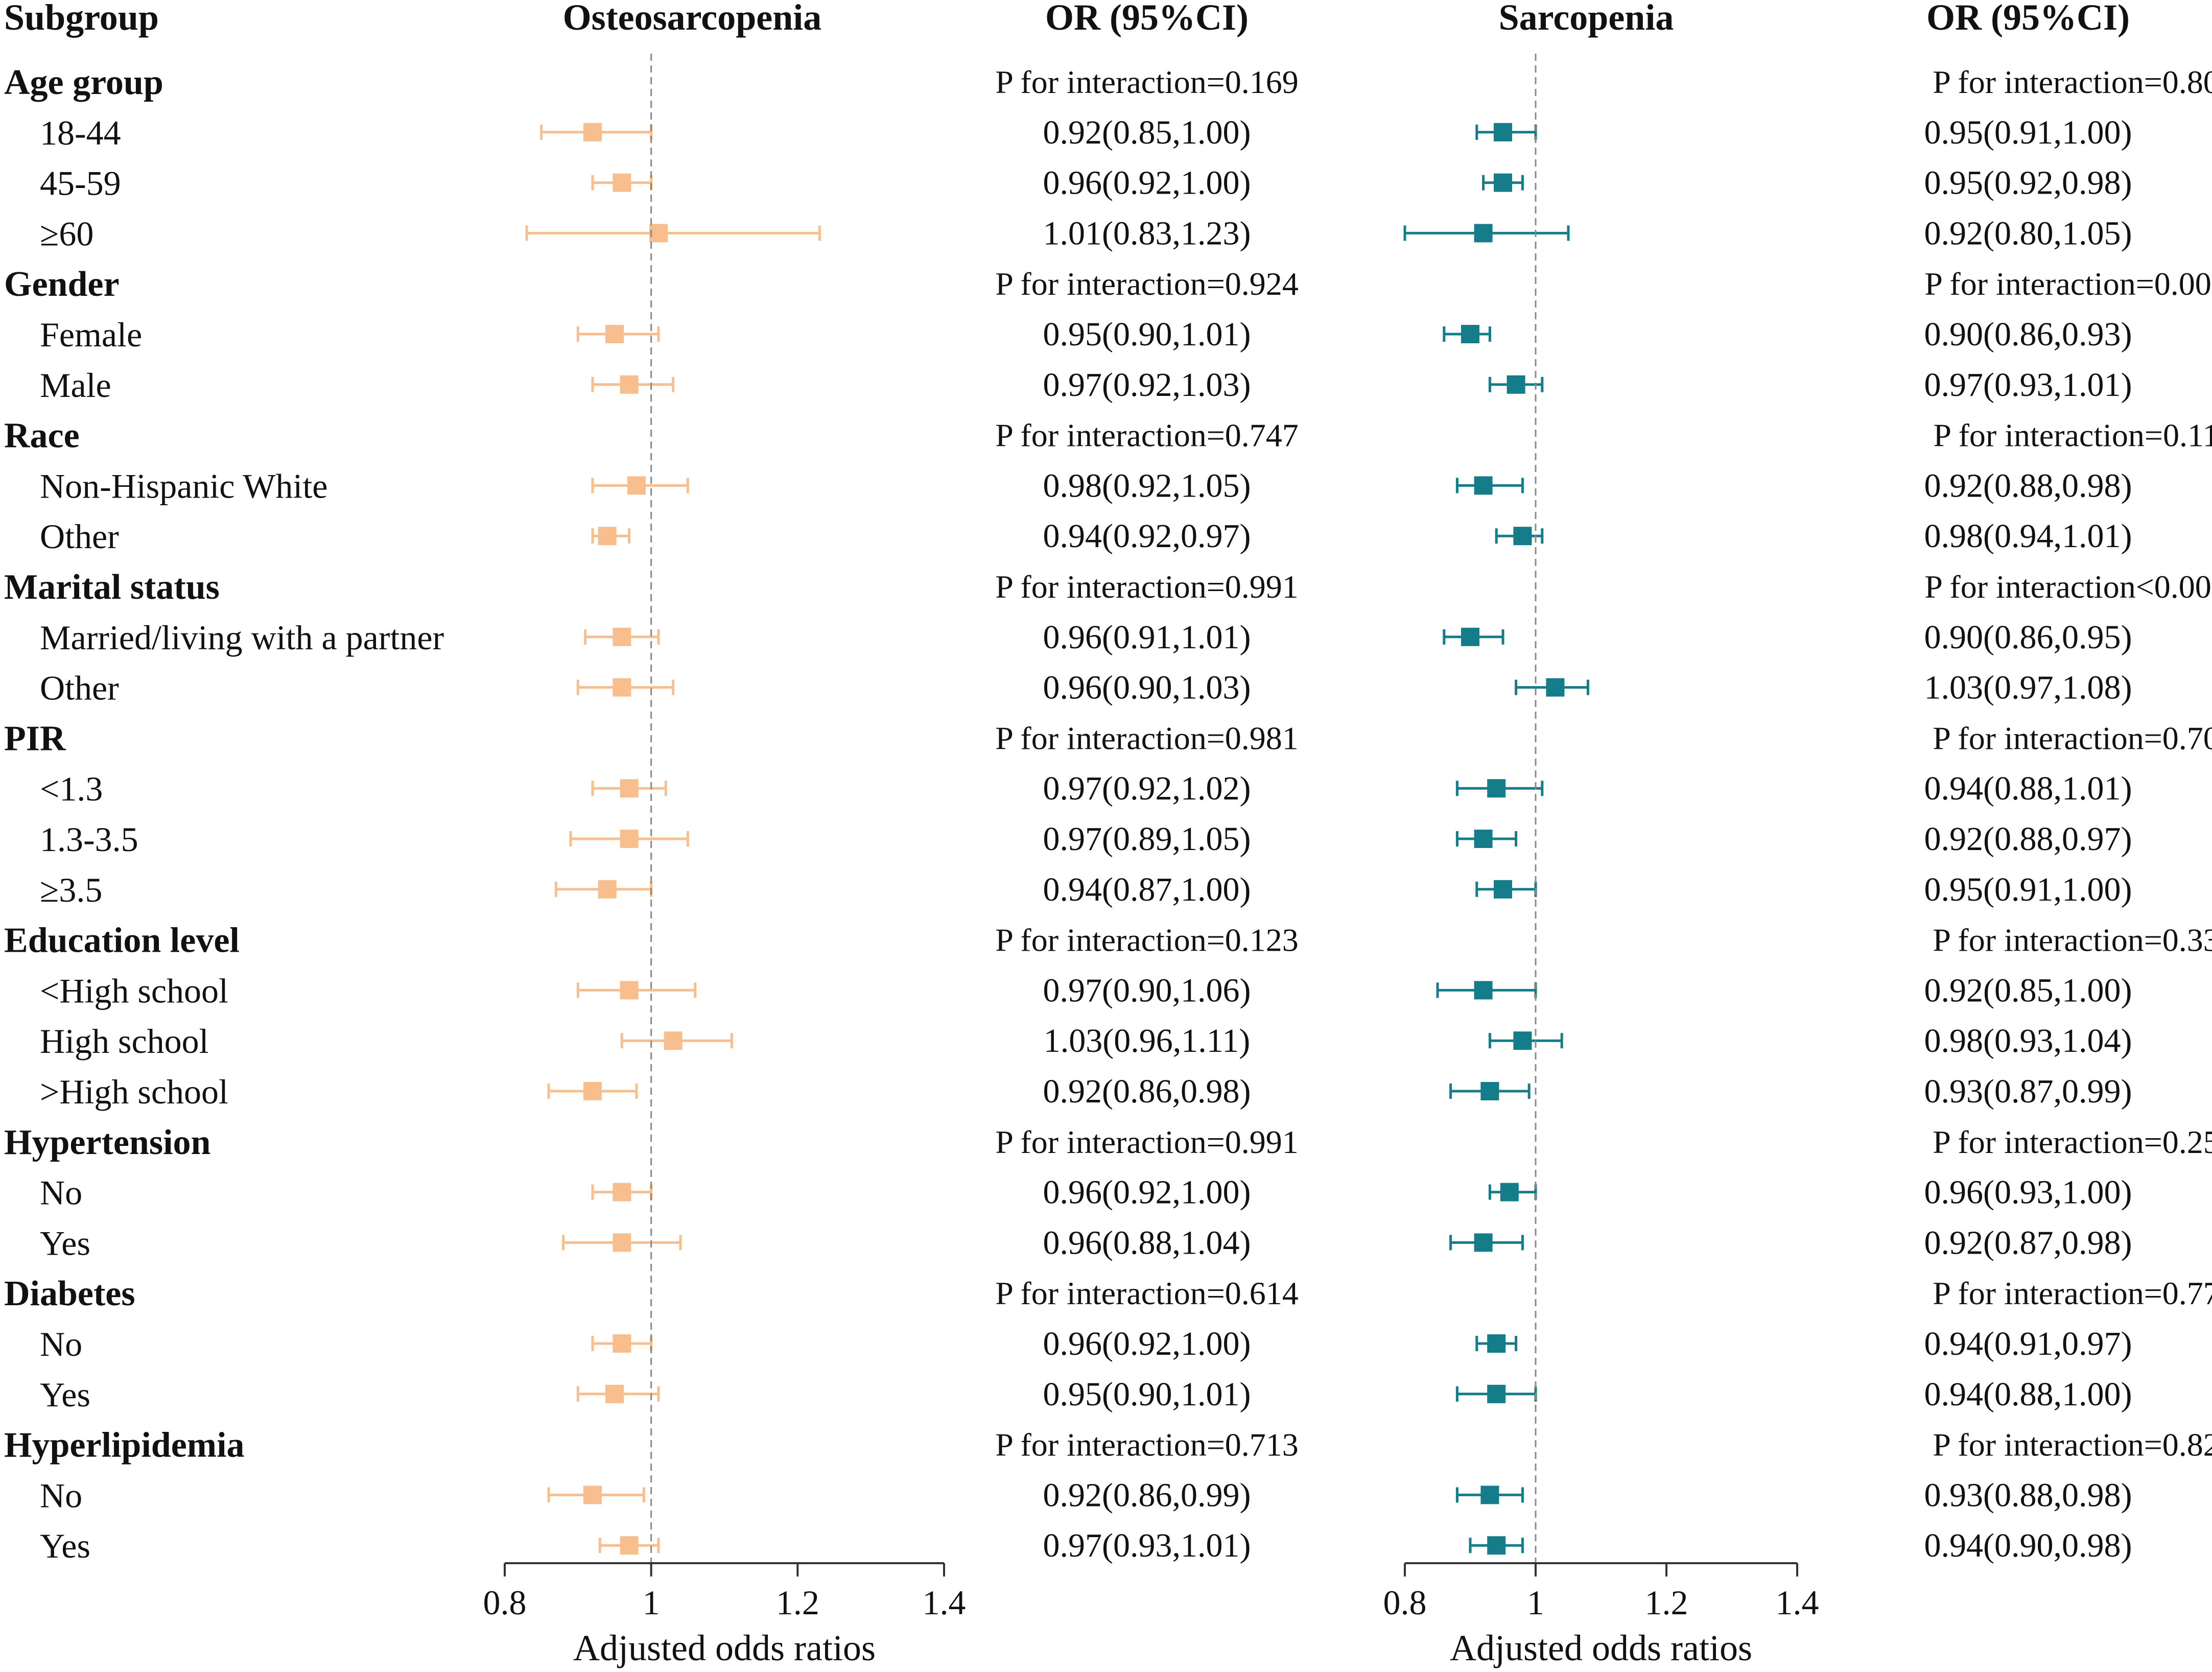 Image resolution: width=2212 pixels, height=1672 pixels. What do you see at coordinates (72, 788) in the screenshot?
I see `subgroup-label: <1.3` at bounding box center [72, 788].